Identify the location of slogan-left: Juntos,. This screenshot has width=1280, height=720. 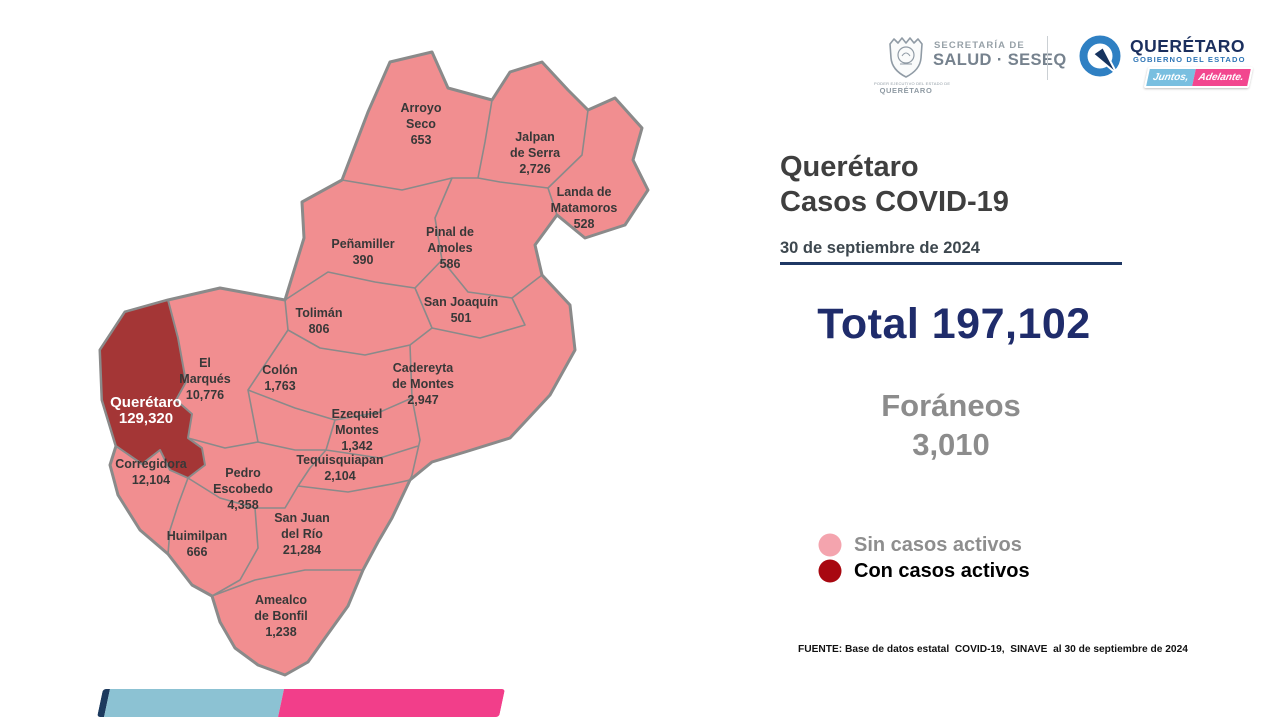
(1171, 77).